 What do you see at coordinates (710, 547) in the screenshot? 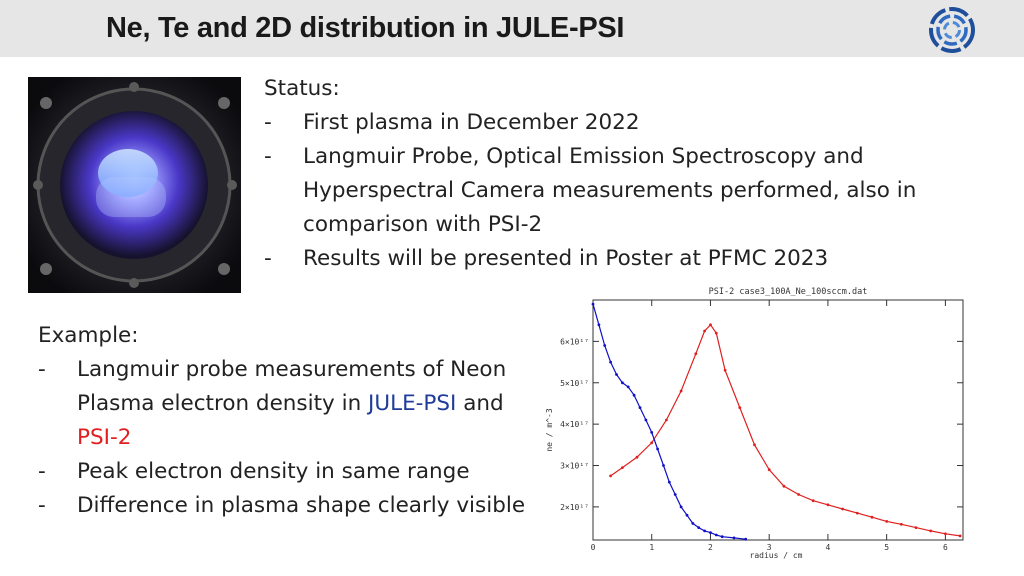
I see `x-tick-label: 2` at bounding box center [710, 547].